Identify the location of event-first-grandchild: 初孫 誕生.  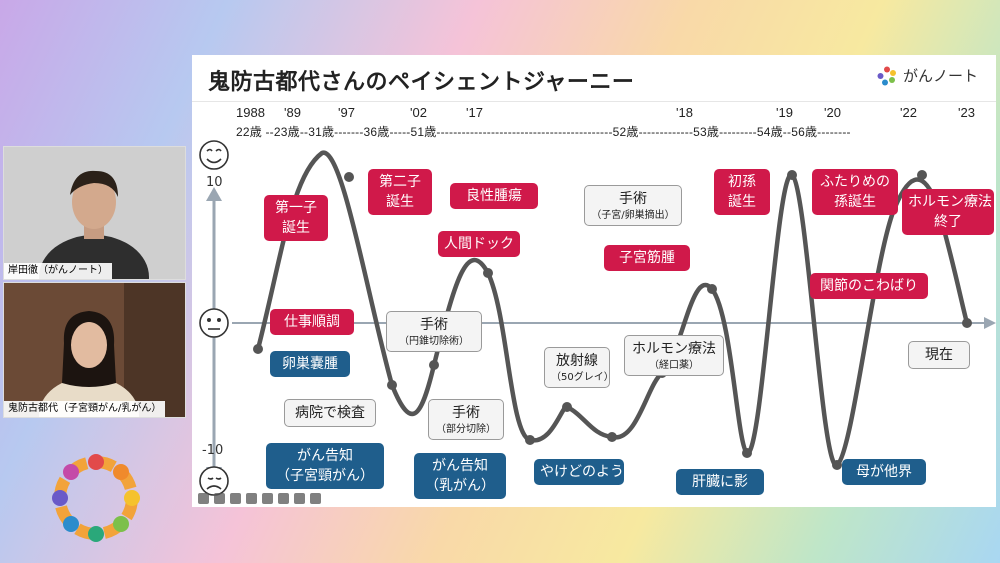
(742, 192).